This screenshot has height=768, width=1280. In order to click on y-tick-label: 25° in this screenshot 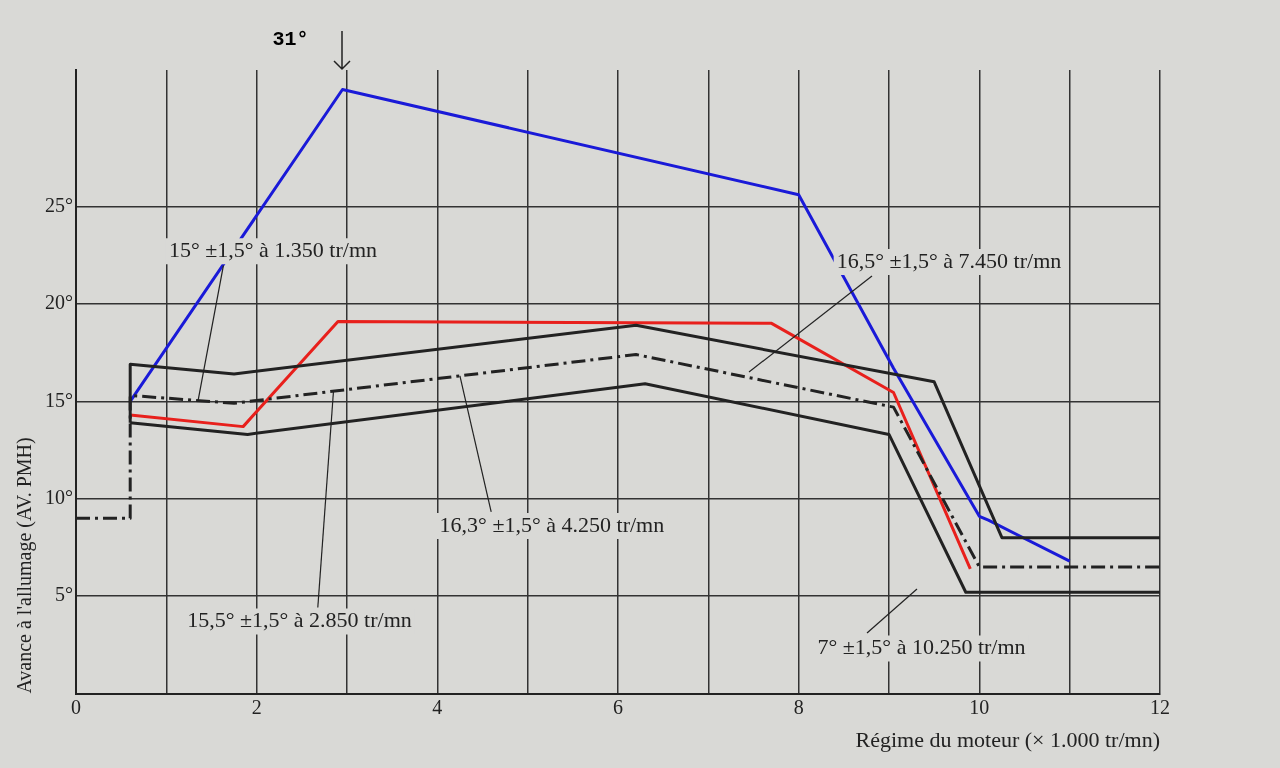, I will do `click(59, 204)`.